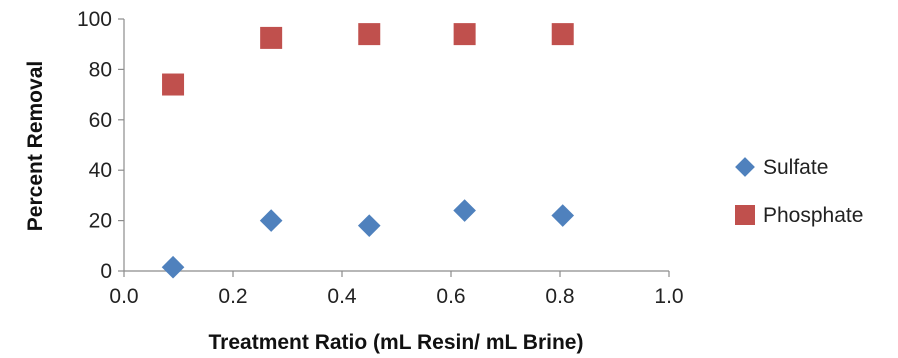 This screenshot has width=898, height=358. Describe the element at coordinates (745, 215) in the screenshot. I see `legend-marker-phosphate` at that location.